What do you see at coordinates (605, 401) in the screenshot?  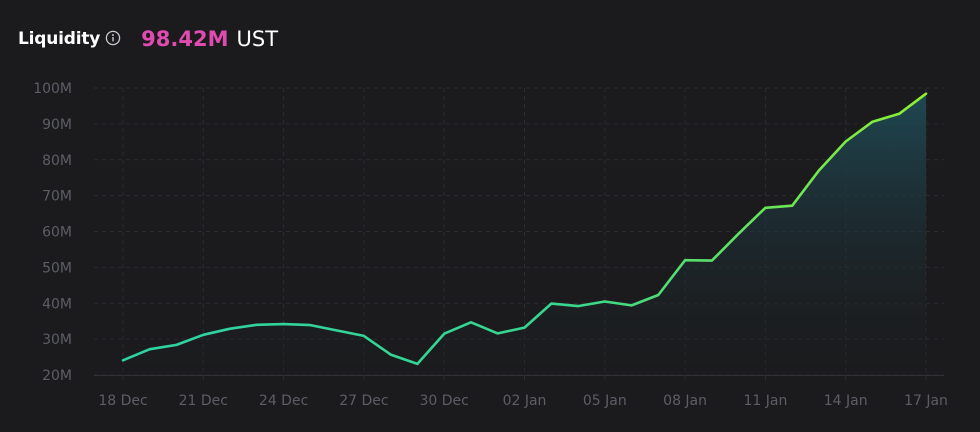 I see `x-tick-label: 05 Jan` at bounding box center [605, 401].